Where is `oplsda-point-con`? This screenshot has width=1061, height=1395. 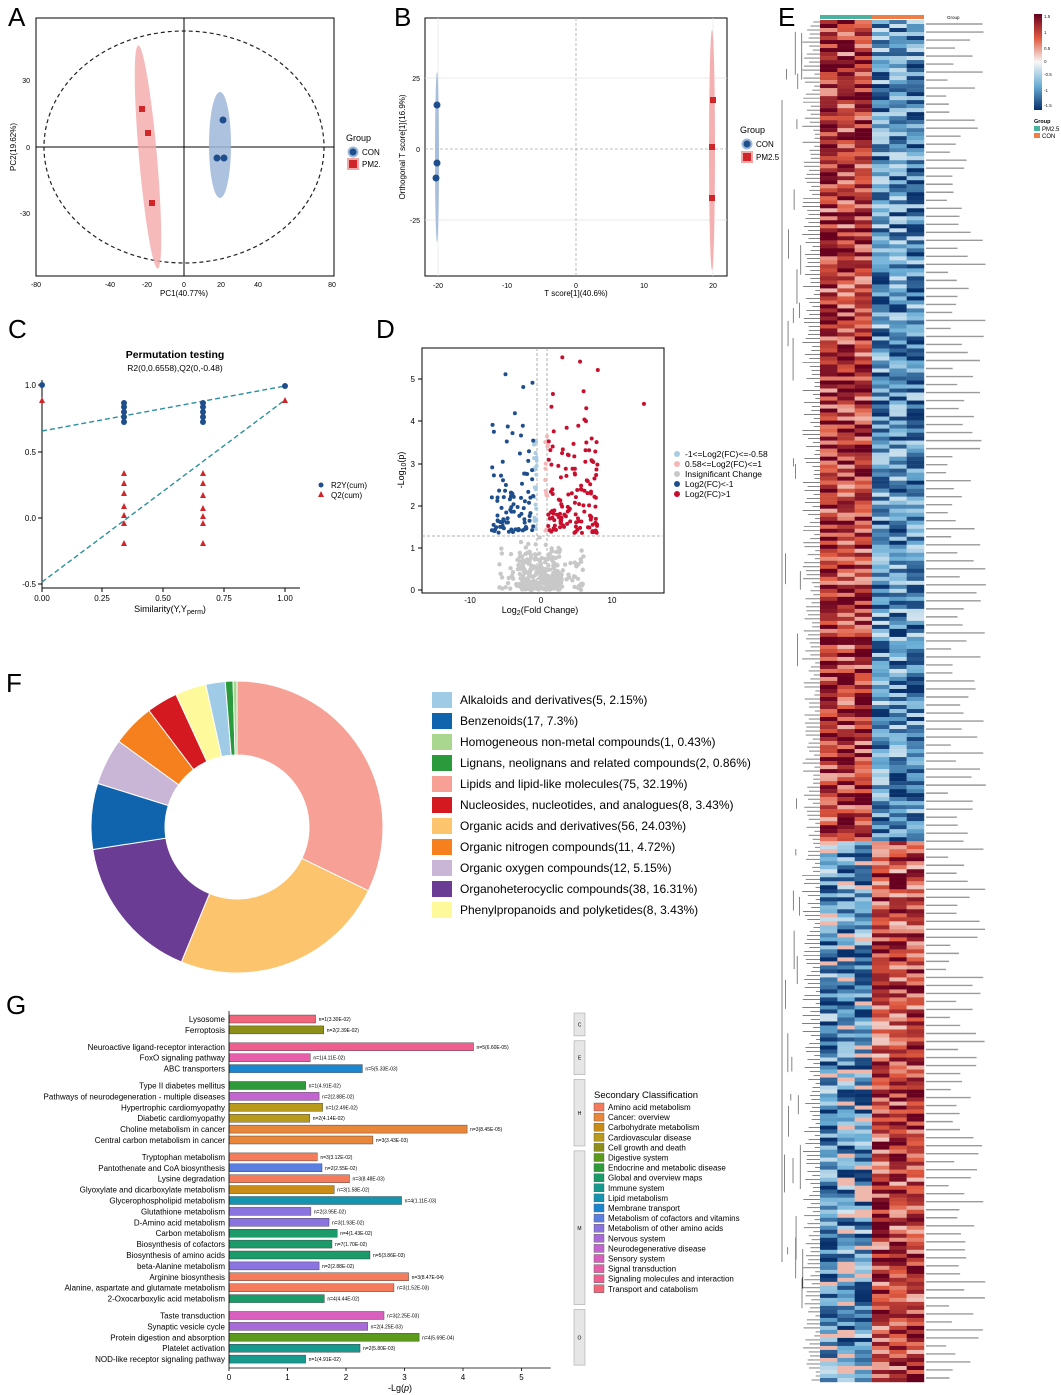
oplsda-point-con is located at coordinates (437, 163).